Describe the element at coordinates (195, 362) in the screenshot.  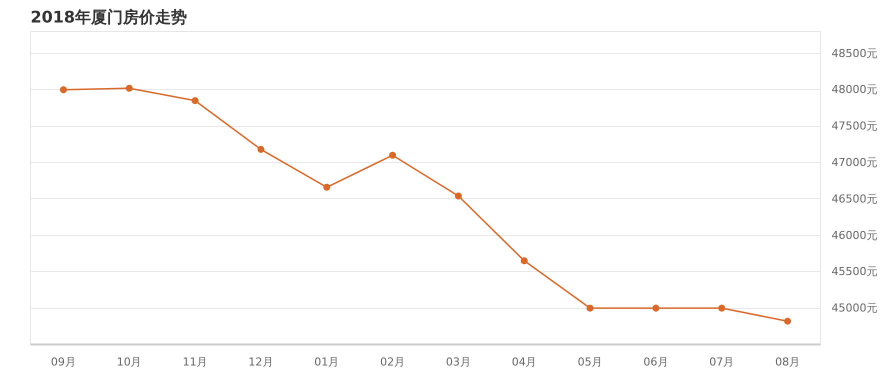
I see `x-tick-label: 11月` at that location.